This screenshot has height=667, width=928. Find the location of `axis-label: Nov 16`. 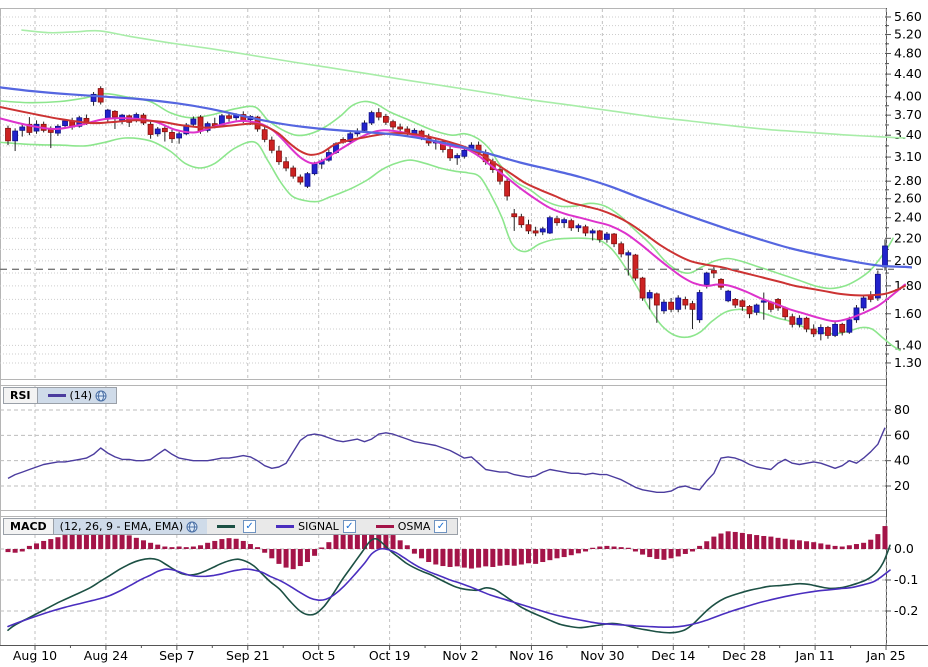

axis-label: Nov 16 is located at coordinates (531, 655).